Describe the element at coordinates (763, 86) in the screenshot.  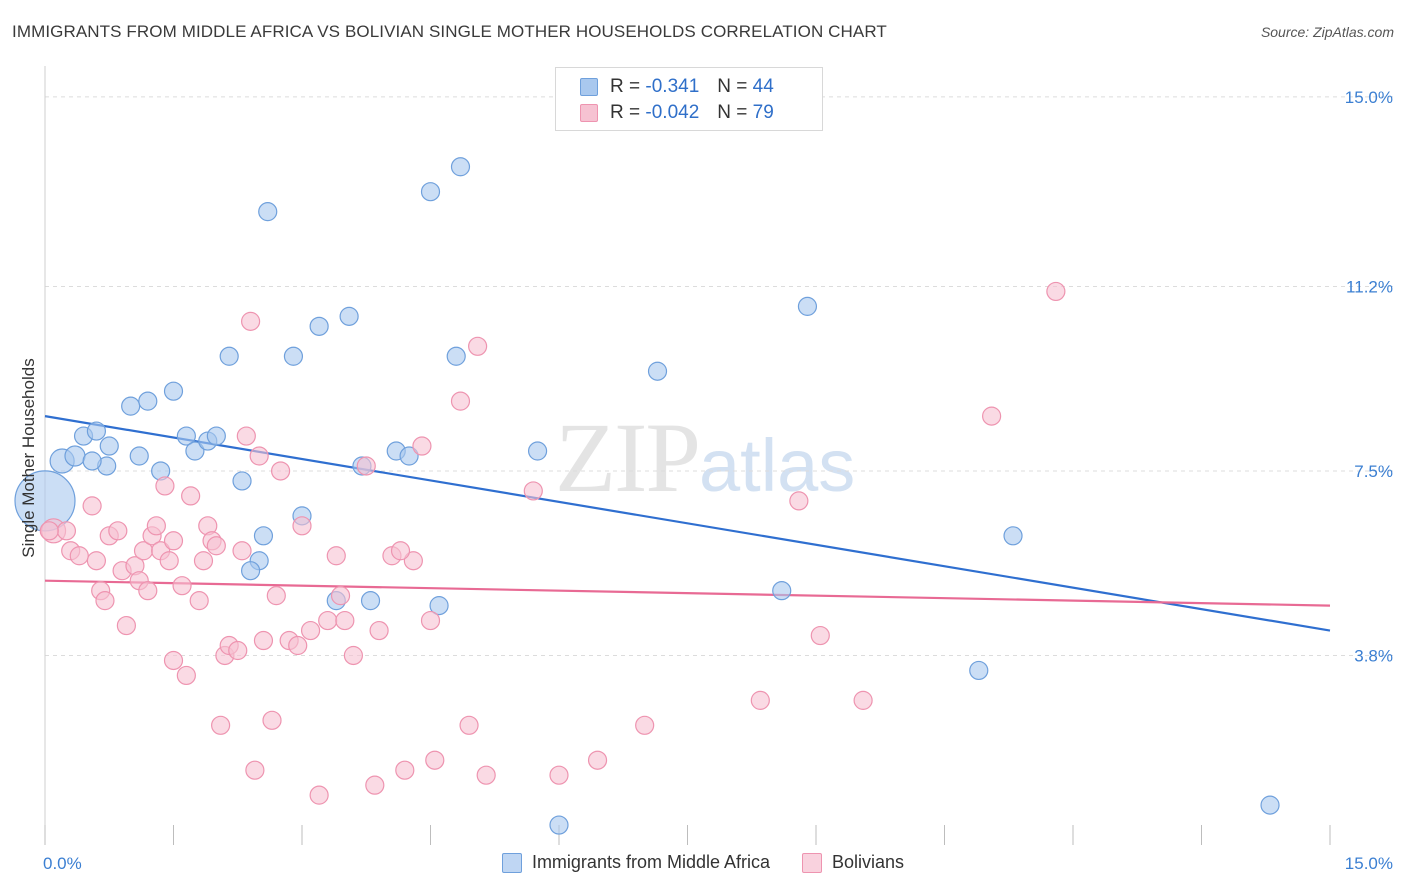
I see `legend-n-value: 44` at that location.